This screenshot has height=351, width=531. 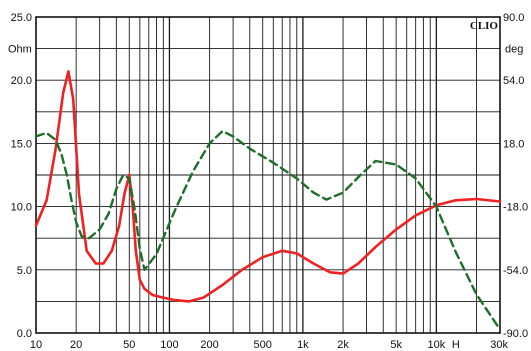 I want to click on x-axis-tick-label: 30k, so click(x=499, y=345).